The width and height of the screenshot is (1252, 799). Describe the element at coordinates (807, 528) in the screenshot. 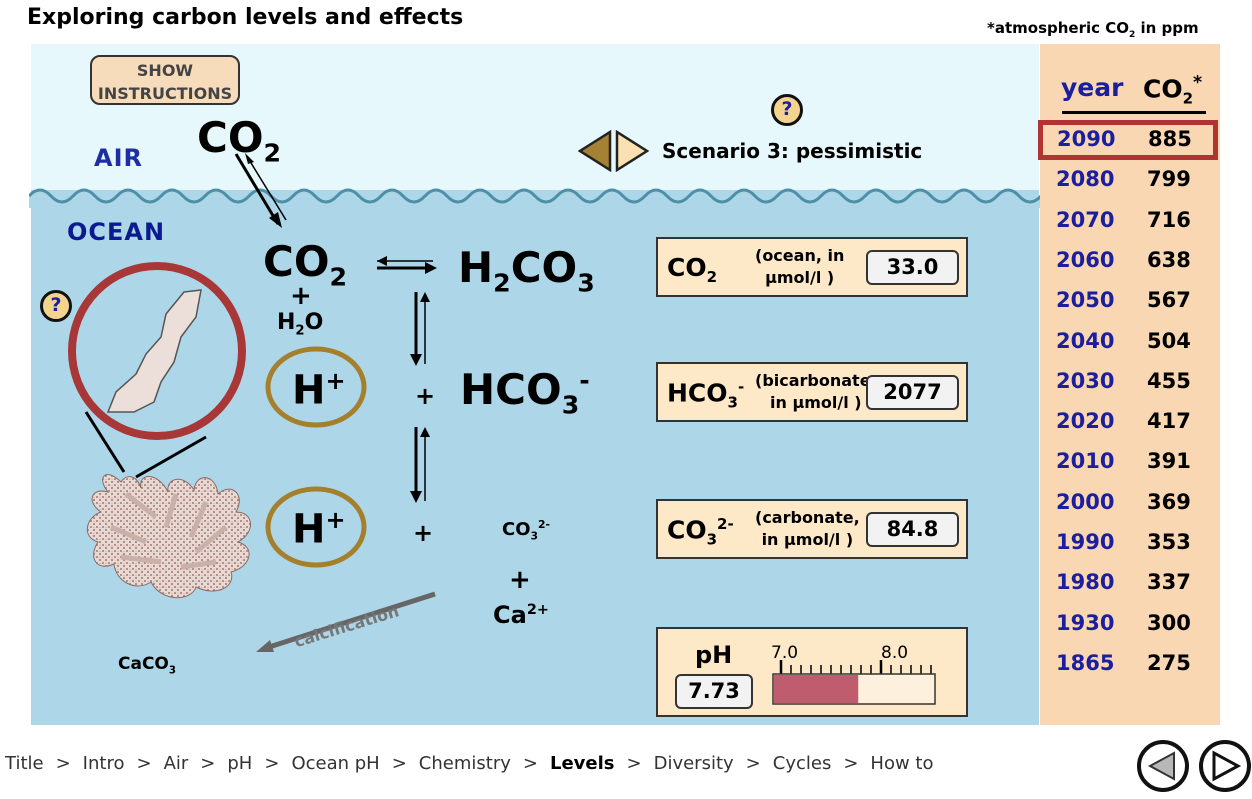

I see `carbonate-description: (carbonate, in µmol/l )` at that location.